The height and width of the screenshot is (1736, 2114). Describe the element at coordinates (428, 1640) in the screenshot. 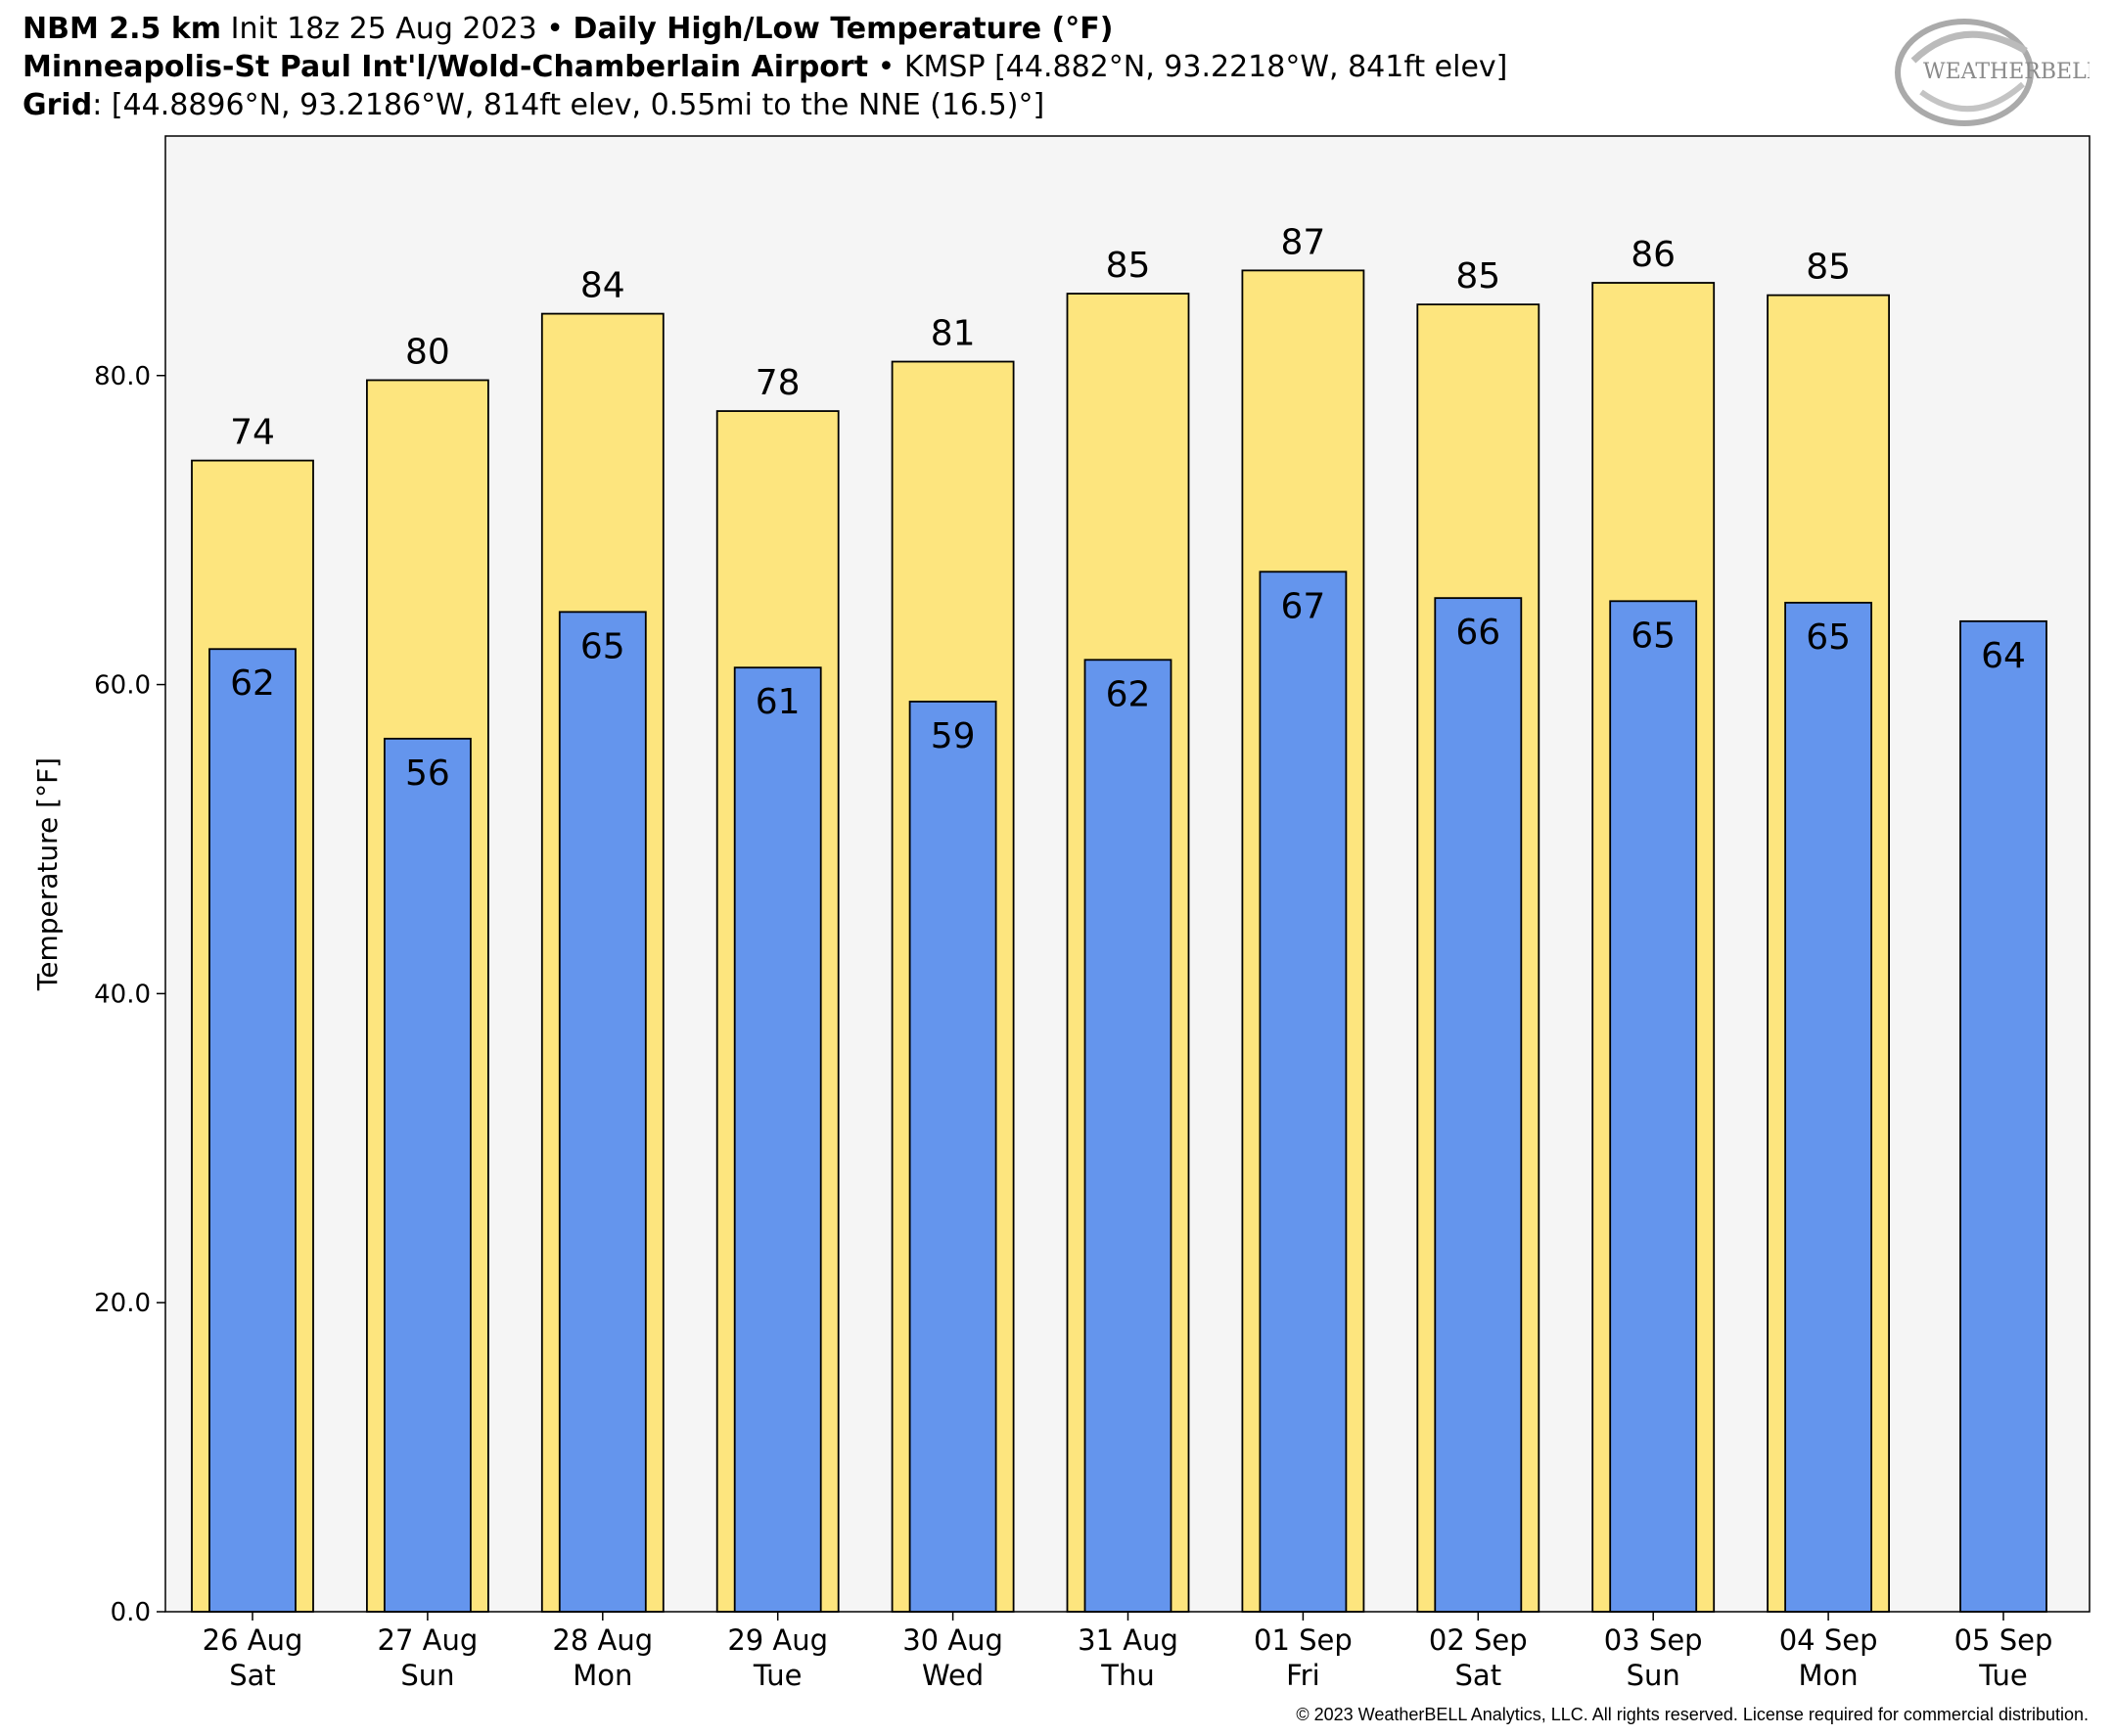

I see `x-tick-label-date: 27 Aug` at that location.